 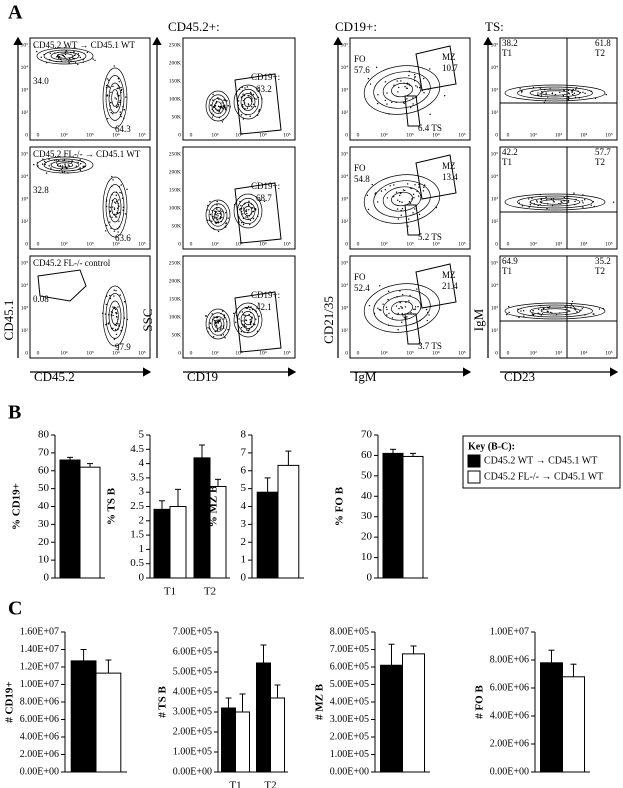 I want to click on y-tick-label: 3.5, so click(x=137, y=477).